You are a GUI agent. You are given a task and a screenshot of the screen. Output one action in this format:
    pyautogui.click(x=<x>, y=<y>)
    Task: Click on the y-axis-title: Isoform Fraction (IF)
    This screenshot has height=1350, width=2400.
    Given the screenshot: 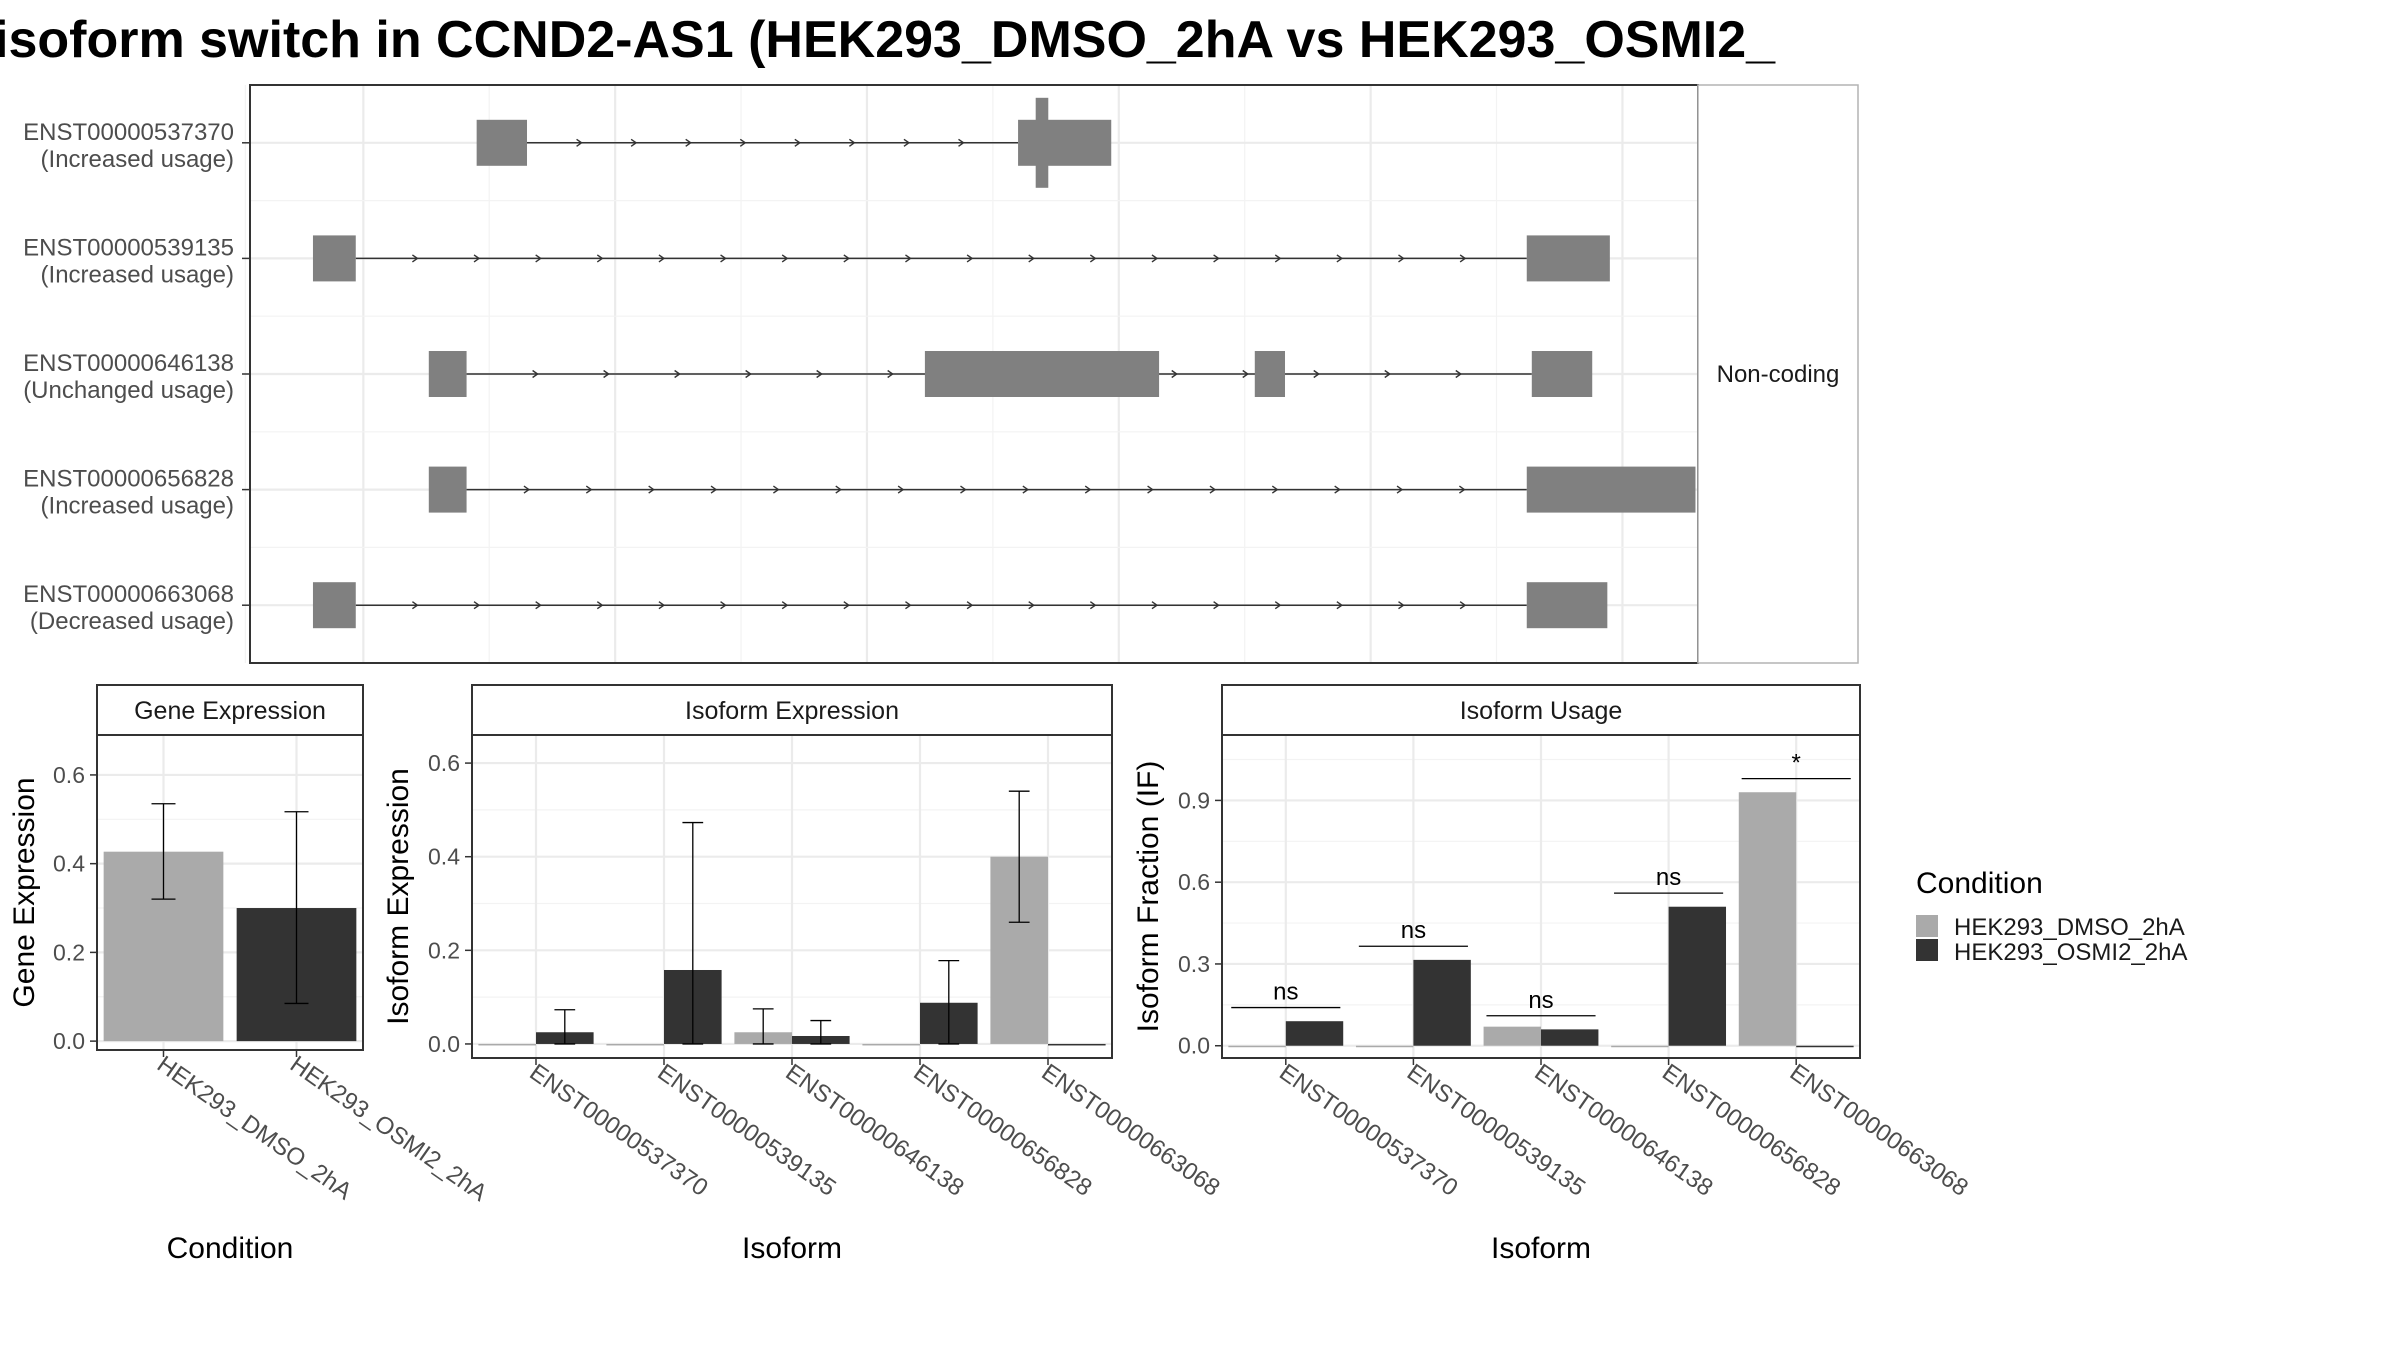 What is the action you would take?
    pyautogui.click(x=1148, y=897)
    